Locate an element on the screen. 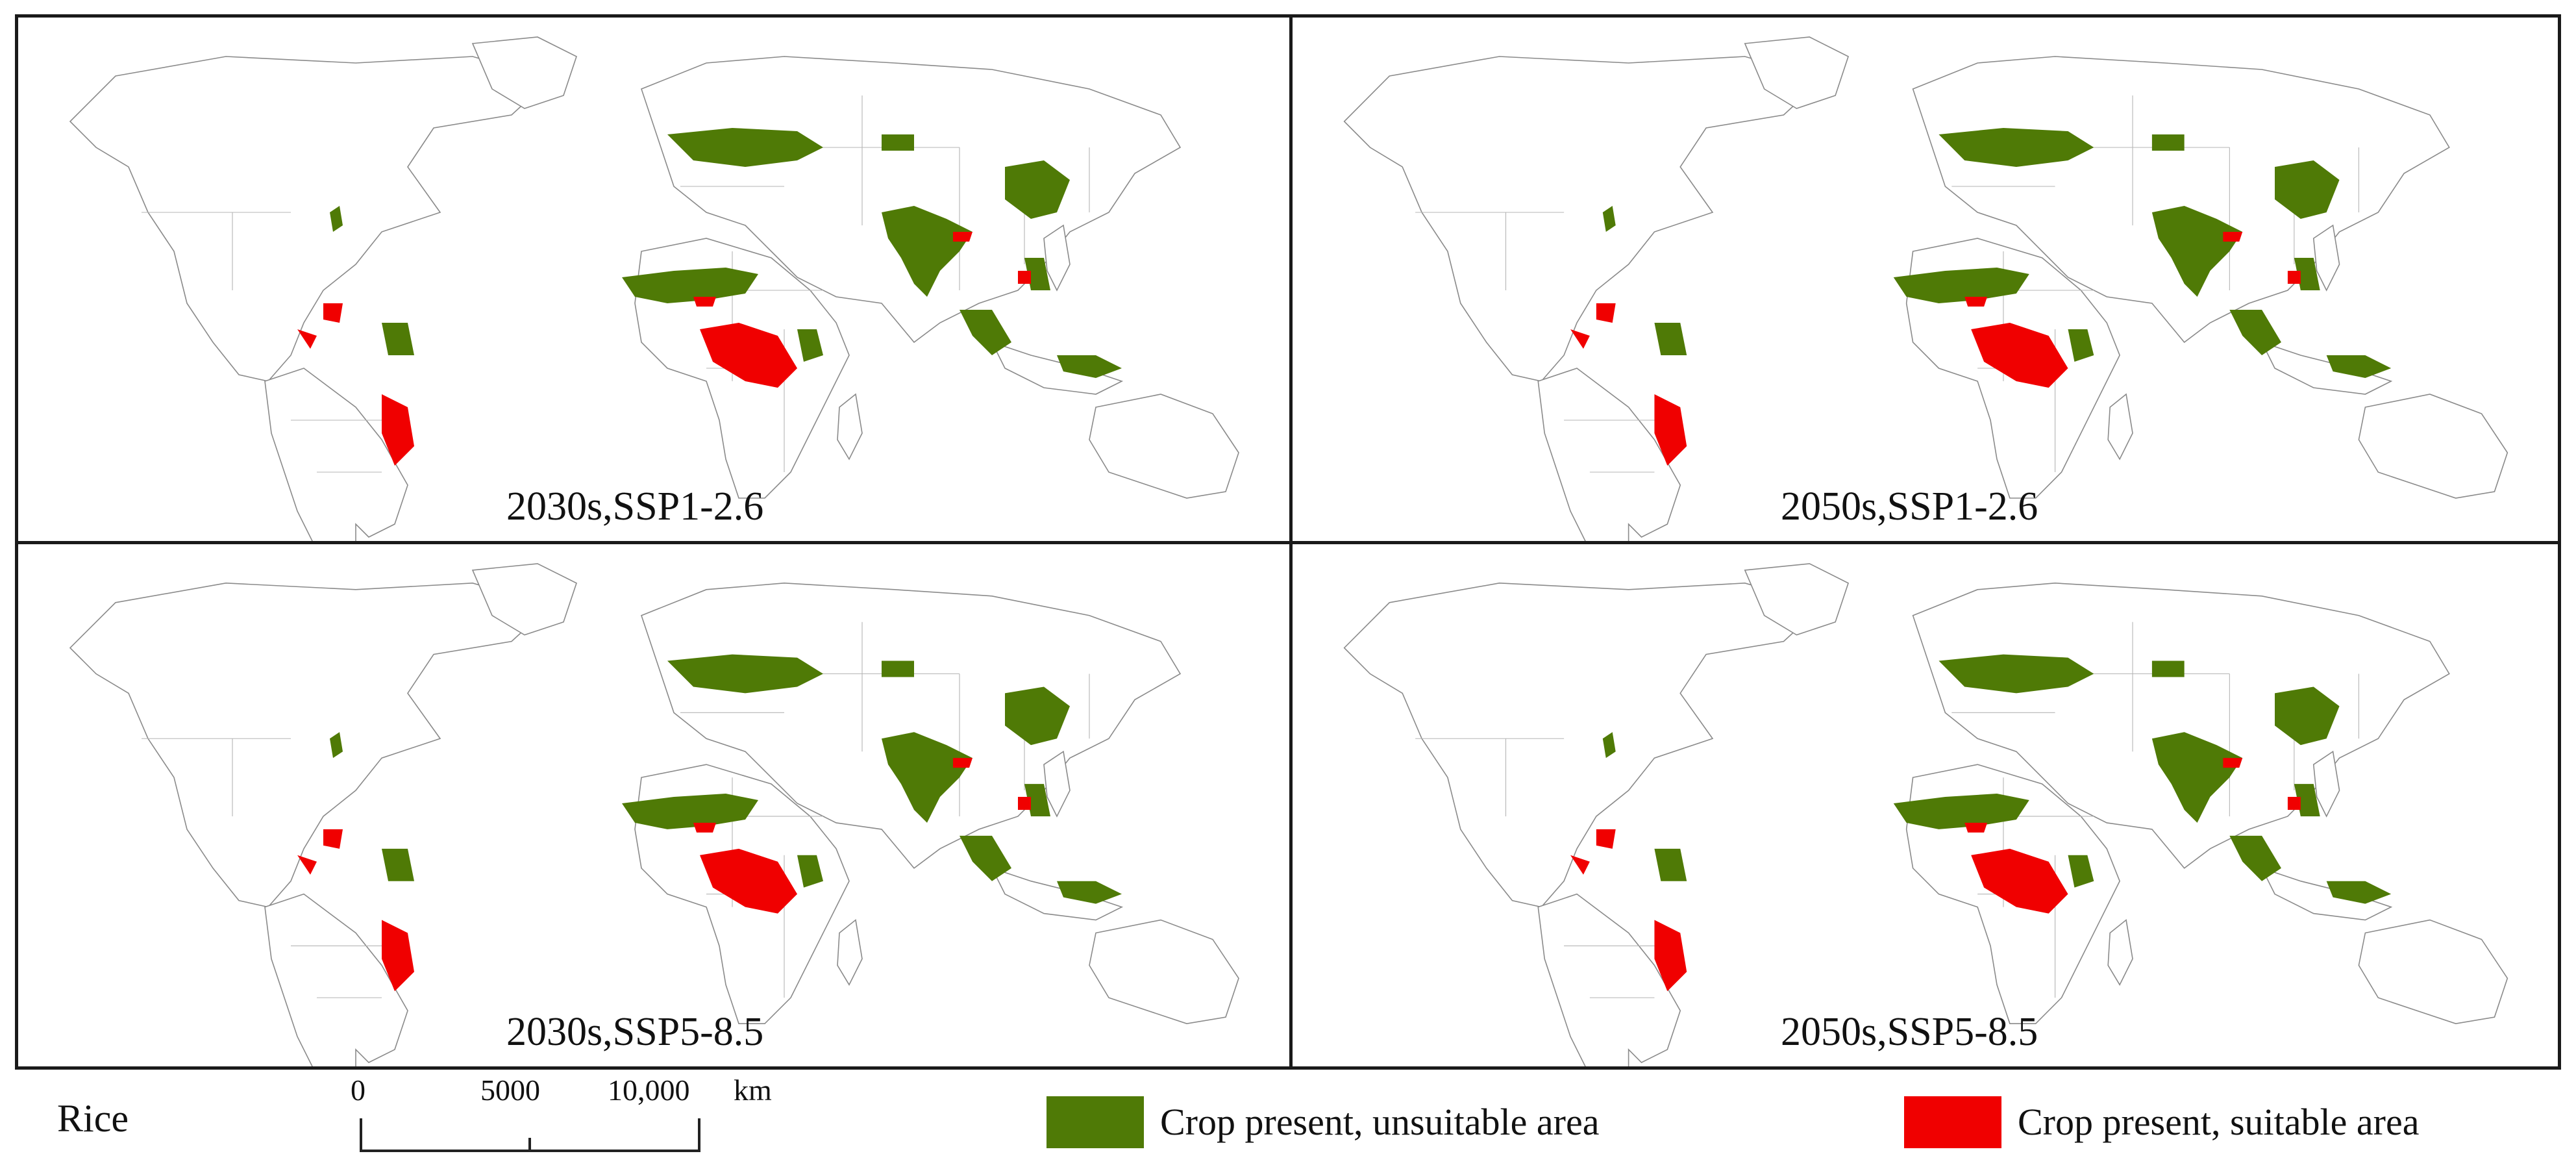 Image resolution: width=2576 pixels, height=1169 pixels. legend-swatch-red is located at coordinates (1952, 1122).